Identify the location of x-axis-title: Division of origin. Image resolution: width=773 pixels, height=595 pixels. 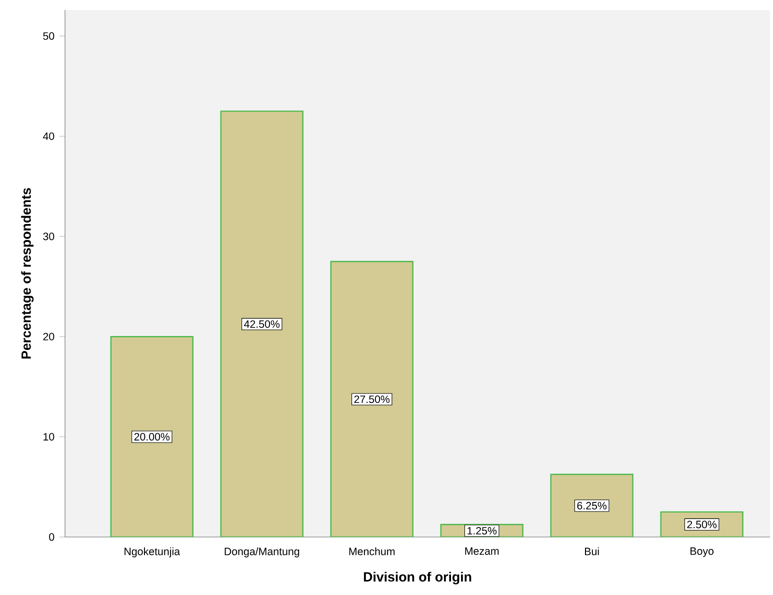
(418, 578).